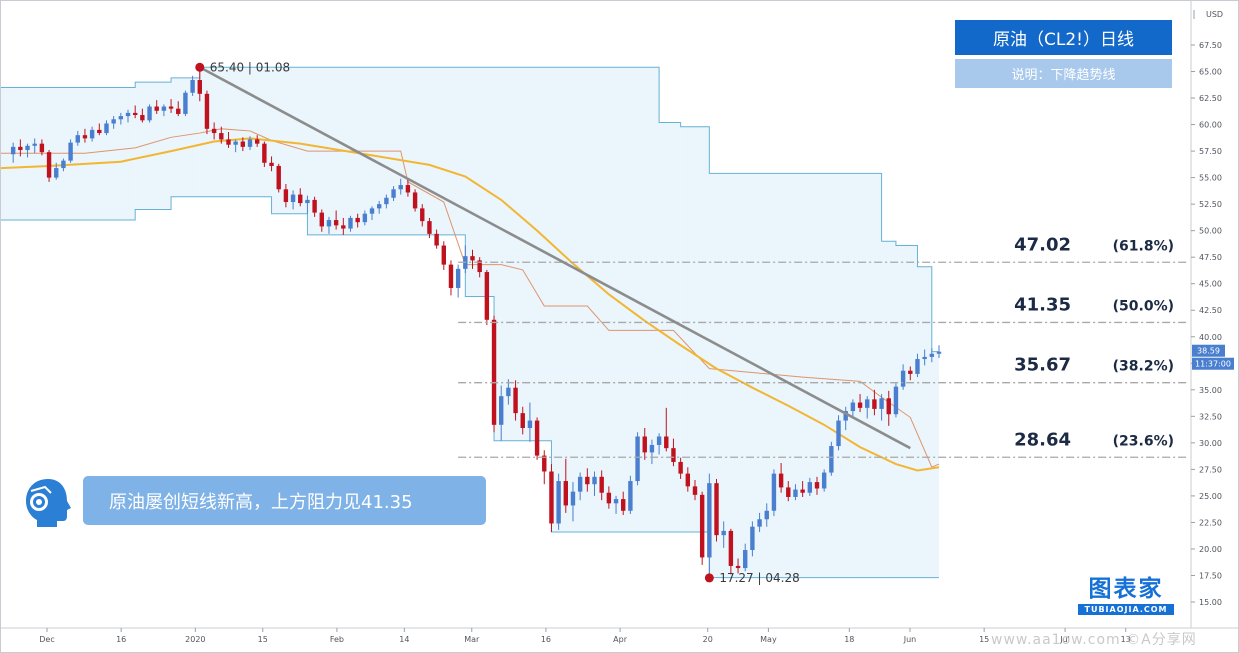 Image resolution: width=1239 pixels, height=653 pixels. Describe the element at coordinates (1210, 178) in the screenshot. I see `price-axis-label: 55.00` at that location.